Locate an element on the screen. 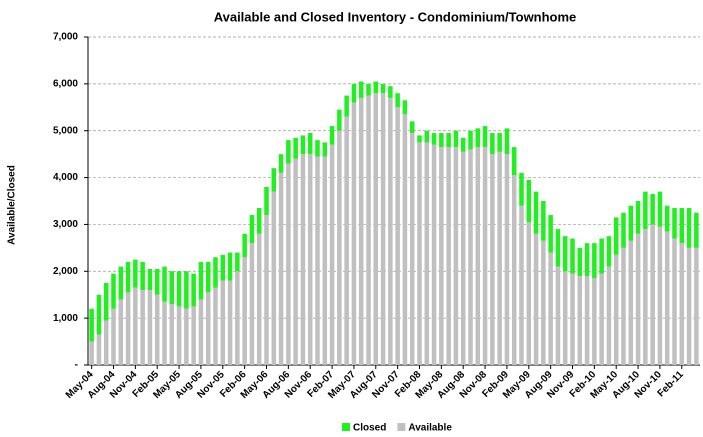  y-tick-label: 1,000 is located at coordinates (65, 318).